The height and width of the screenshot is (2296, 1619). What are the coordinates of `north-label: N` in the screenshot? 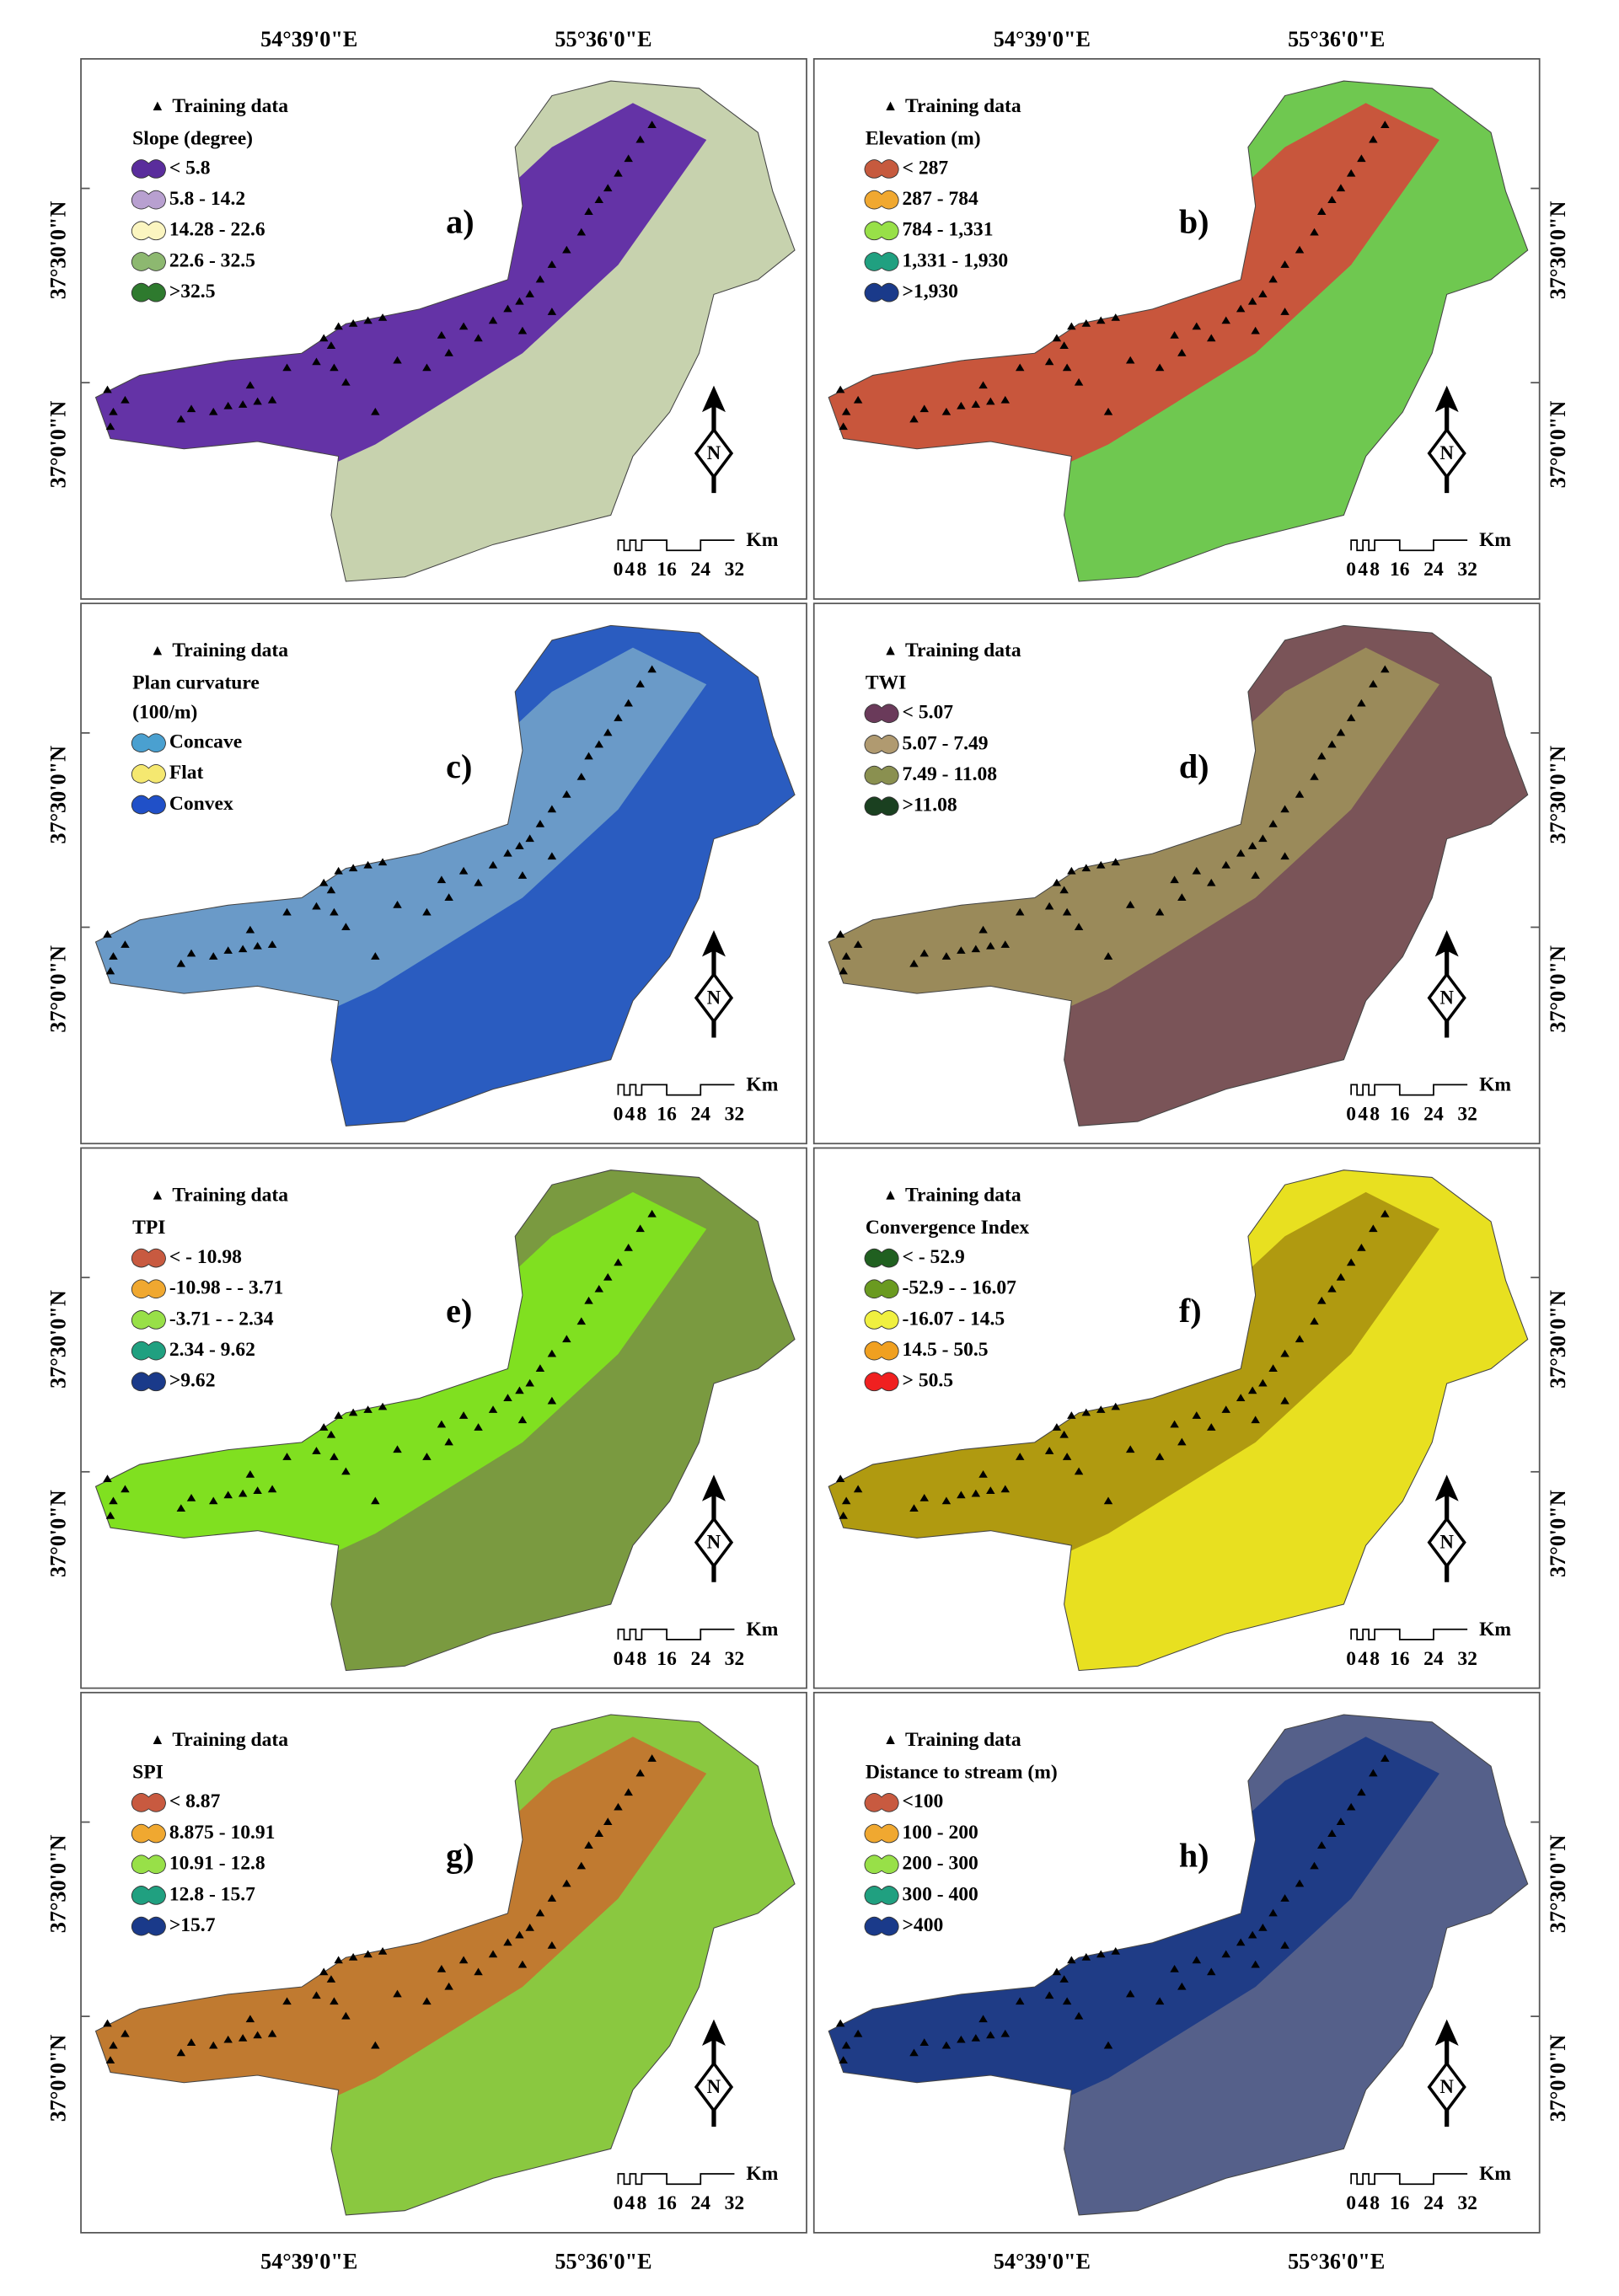 It's located at (714, 997).